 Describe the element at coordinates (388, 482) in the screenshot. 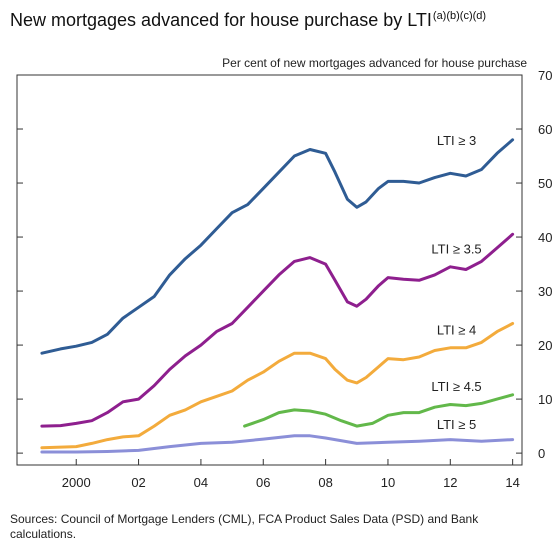

I see `x-tick-label: 10` at that location.